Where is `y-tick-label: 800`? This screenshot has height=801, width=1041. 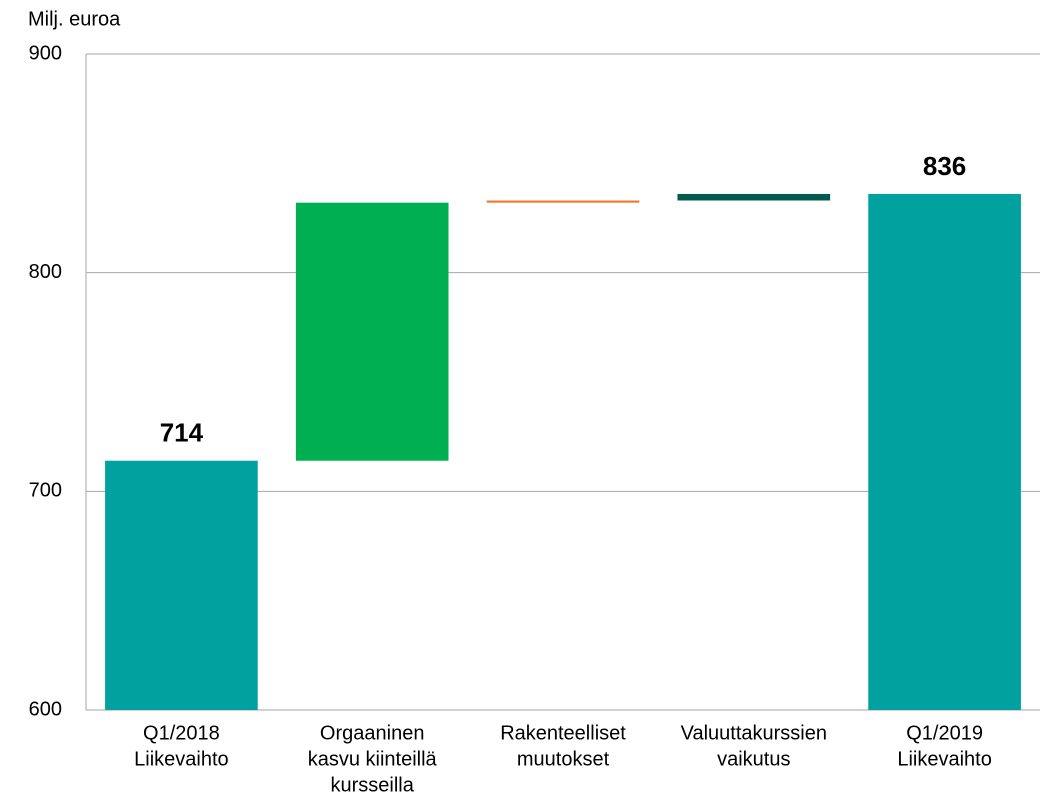
y-tick-label: 800 is located at coordinates (45, 272).